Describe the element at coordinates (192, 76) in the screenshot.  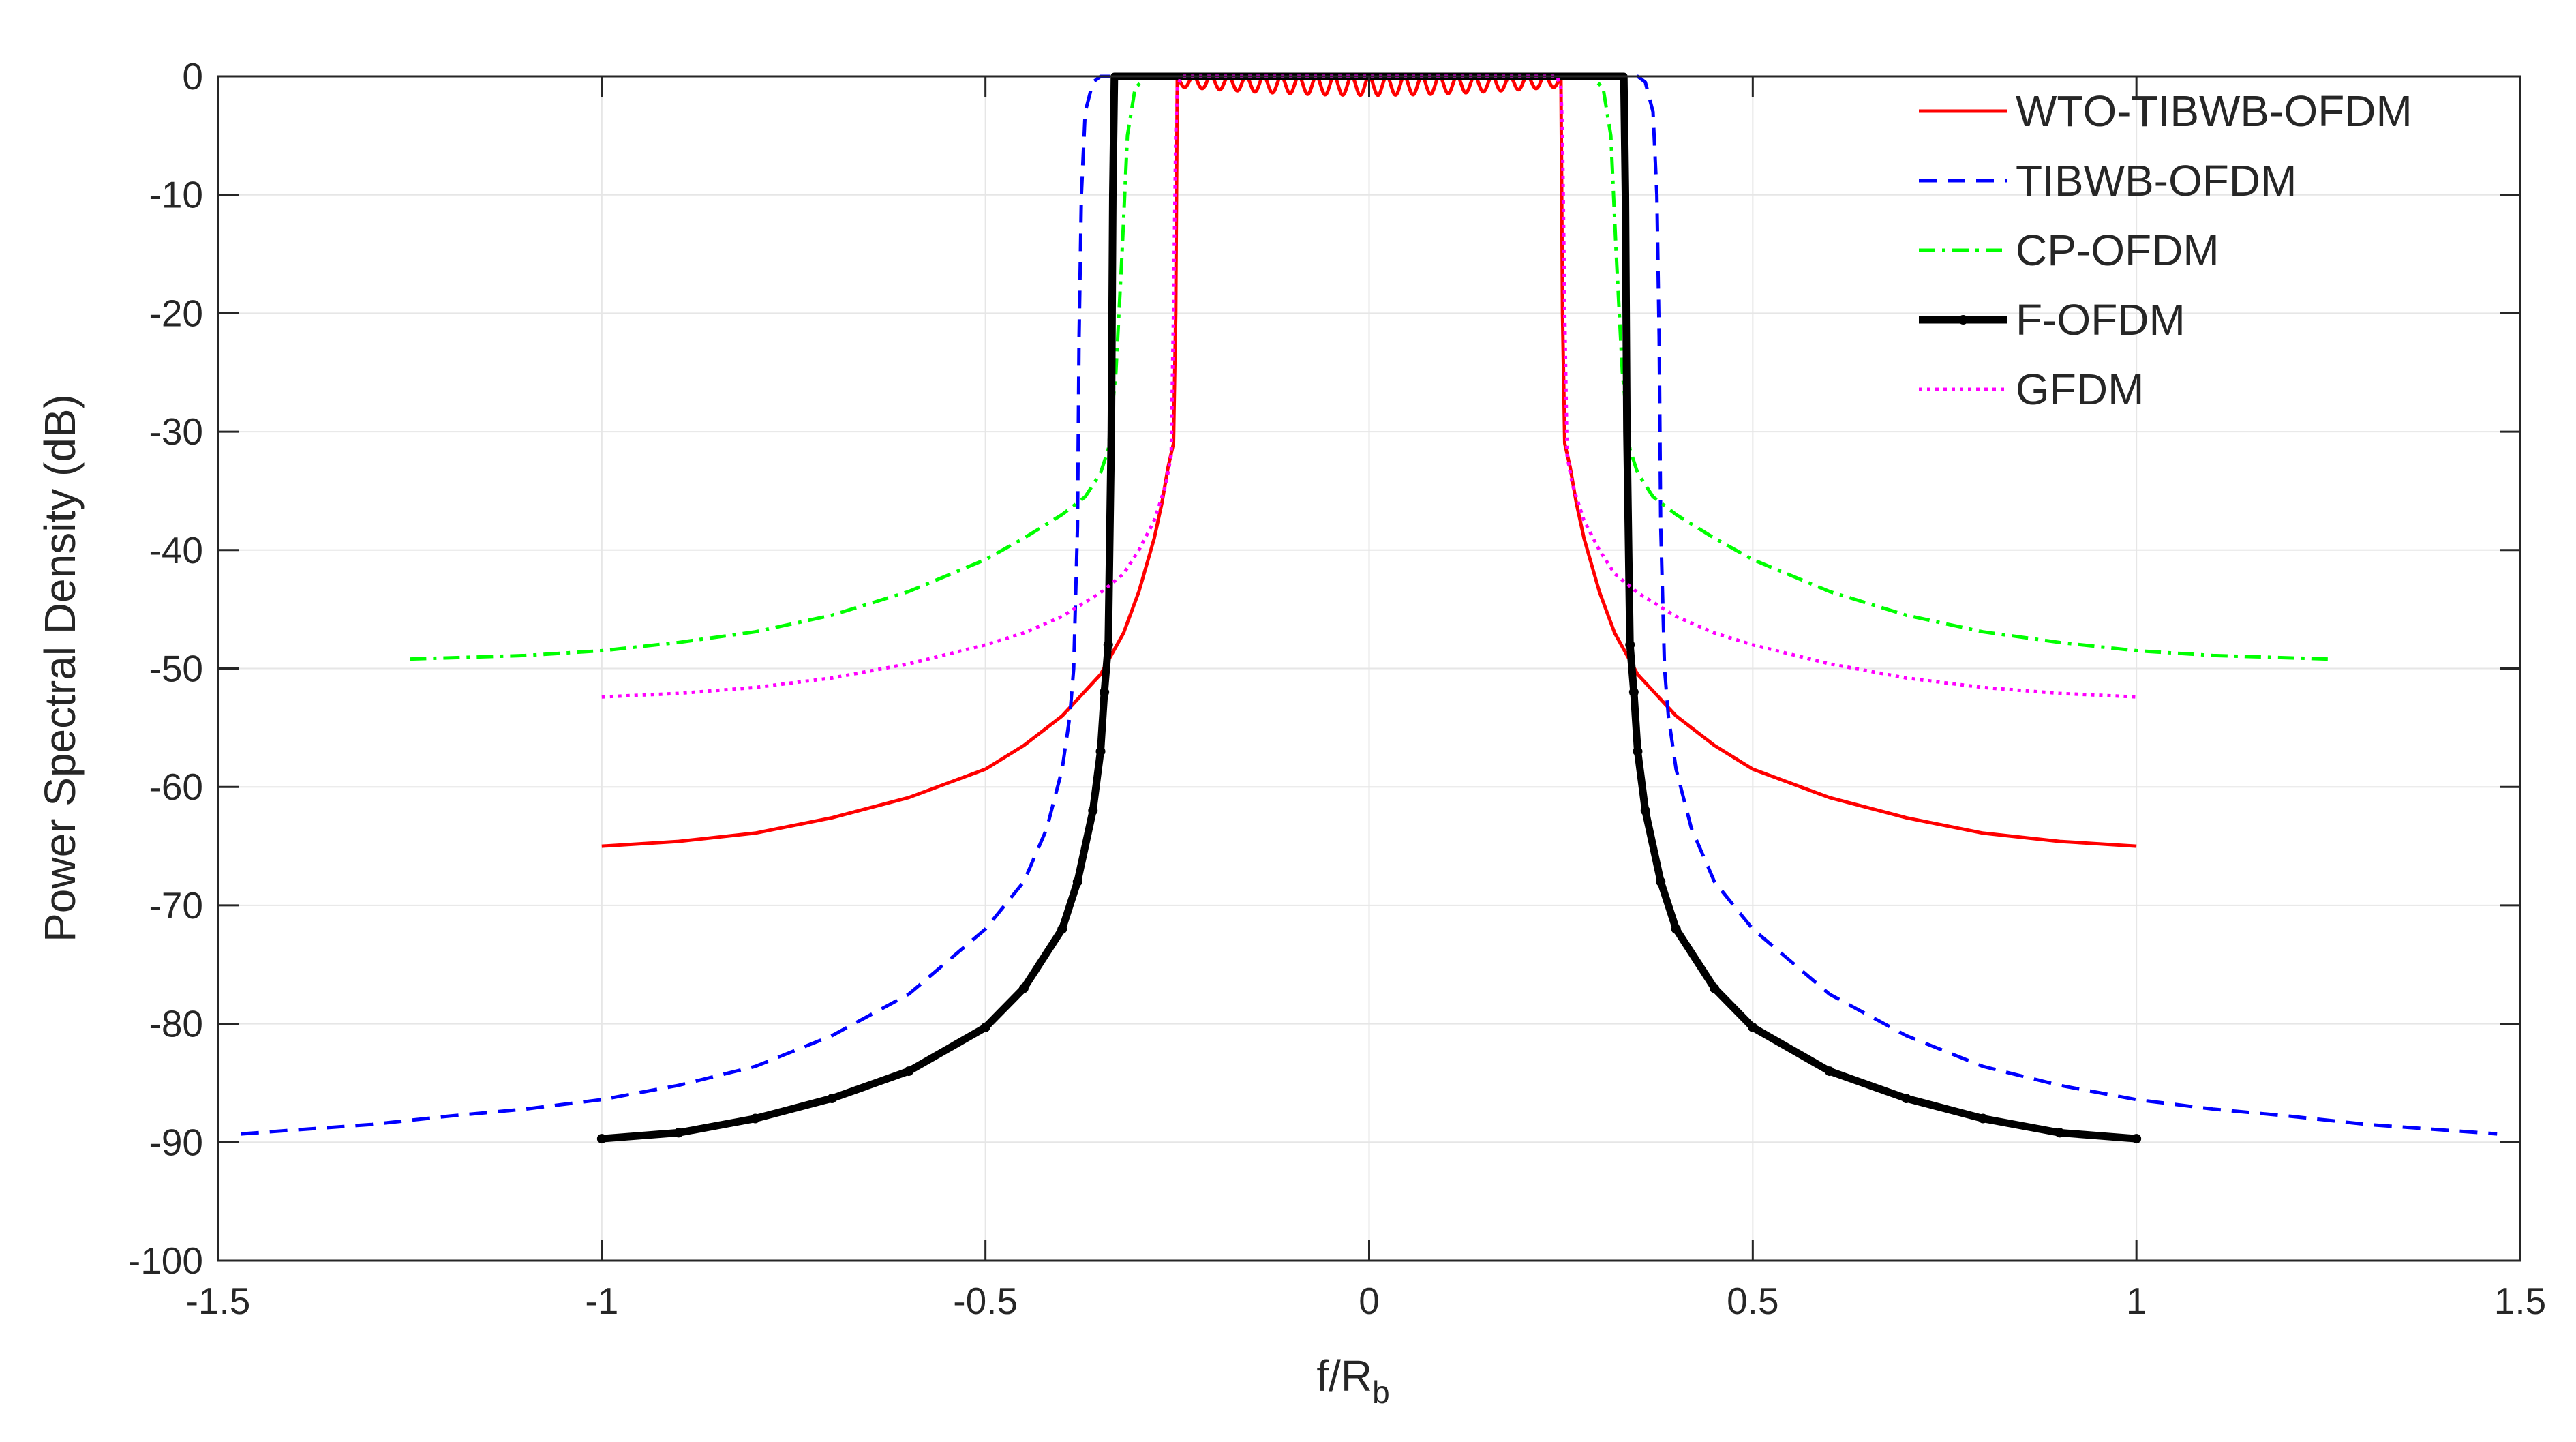
I see `y-tick-label: 0` at that location.